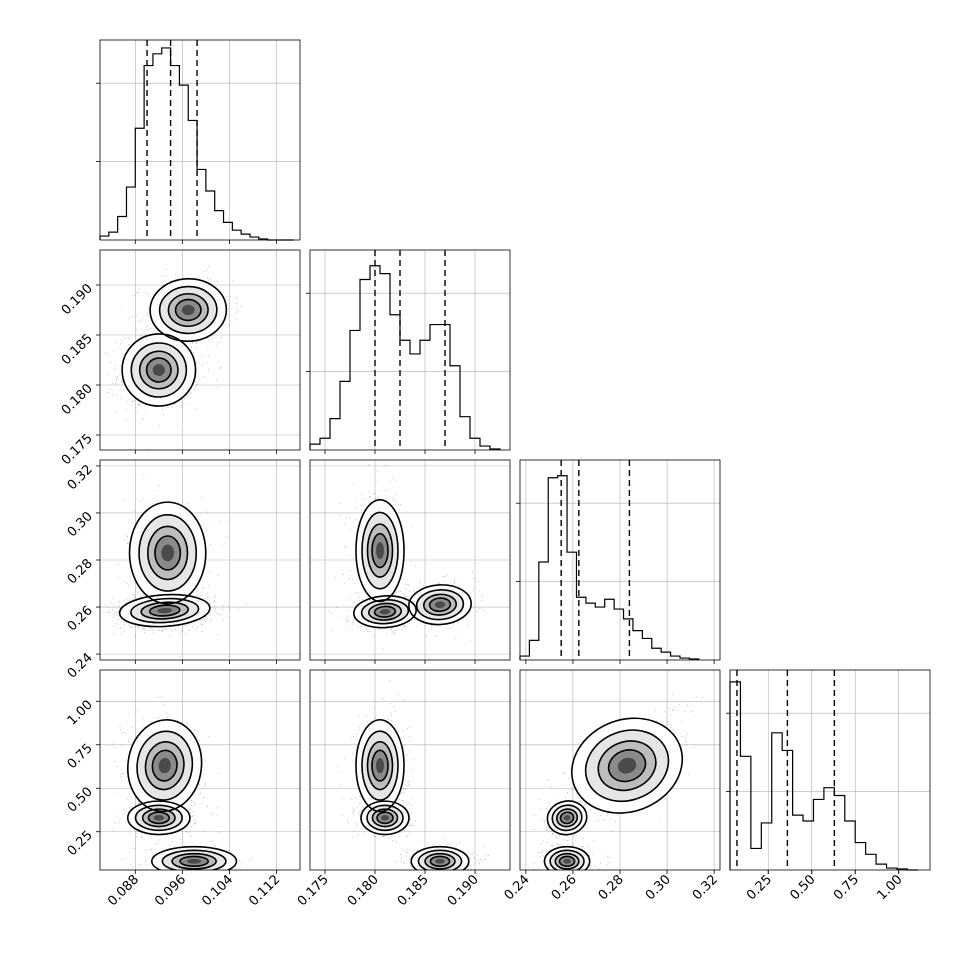 The image size is (970, 970). Describe the element at coordinates (846, 887) in the screenshot. I see `x-tick-label-3-2: 0.75` at that location.